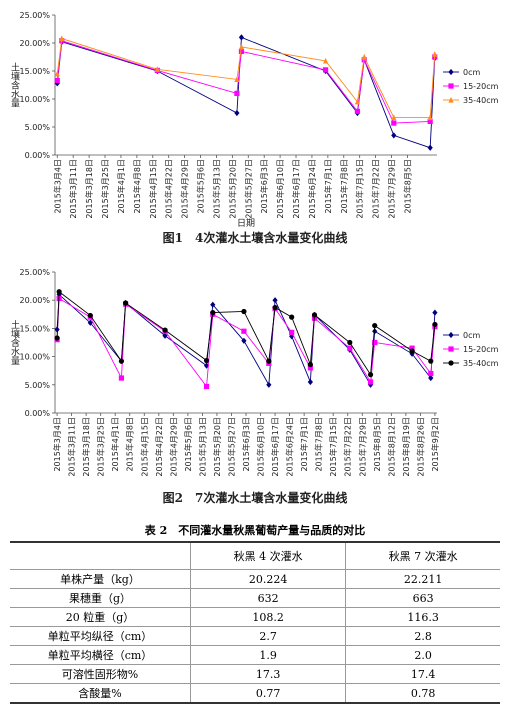 This screenshot has width=510, height=707. I want to click on caption: 图2 7次灌水土壤含水量变化曲线, so click(255, 497).